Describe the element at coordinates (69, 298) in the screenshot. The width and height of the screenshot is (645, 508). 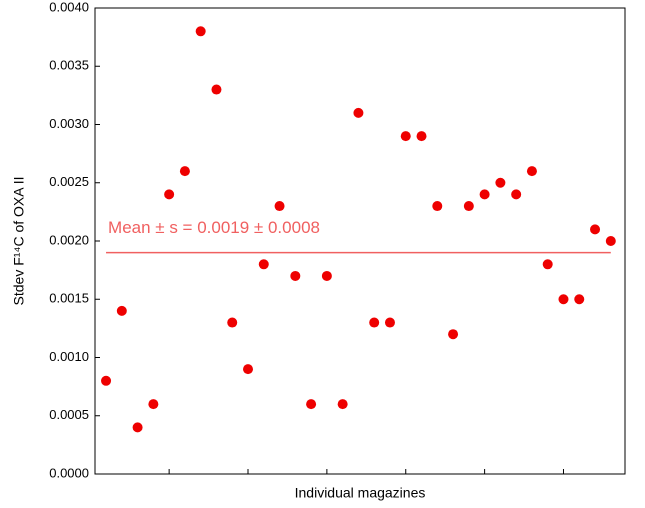
I see `y-tick-label: 0.0015` at that location.